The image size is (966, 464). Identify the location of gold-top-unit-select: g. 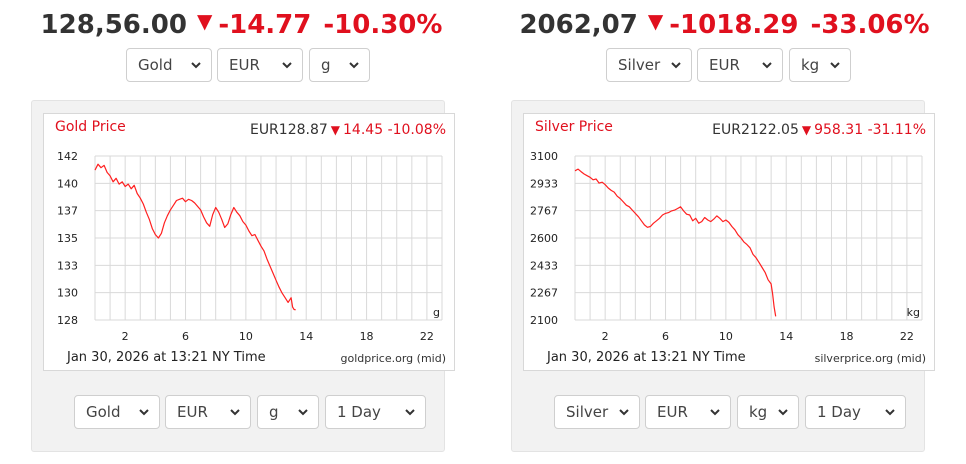
(339, 65).